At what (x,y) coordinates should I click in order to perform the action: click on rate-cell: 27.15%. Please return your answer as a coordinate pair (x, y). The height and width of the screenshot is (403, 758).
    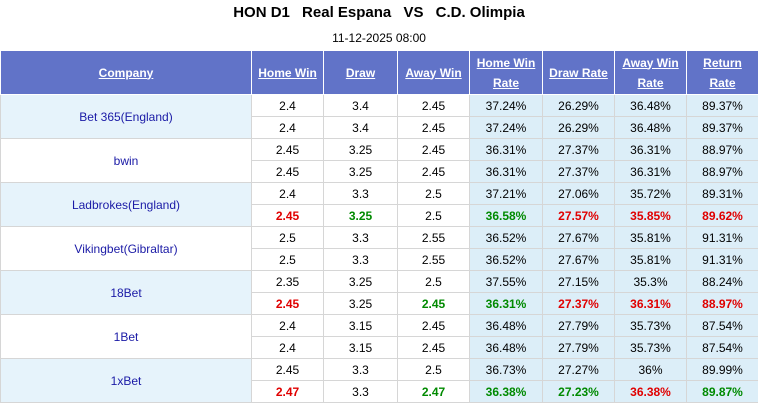
    Looking at the image, I should click on (579, 282).